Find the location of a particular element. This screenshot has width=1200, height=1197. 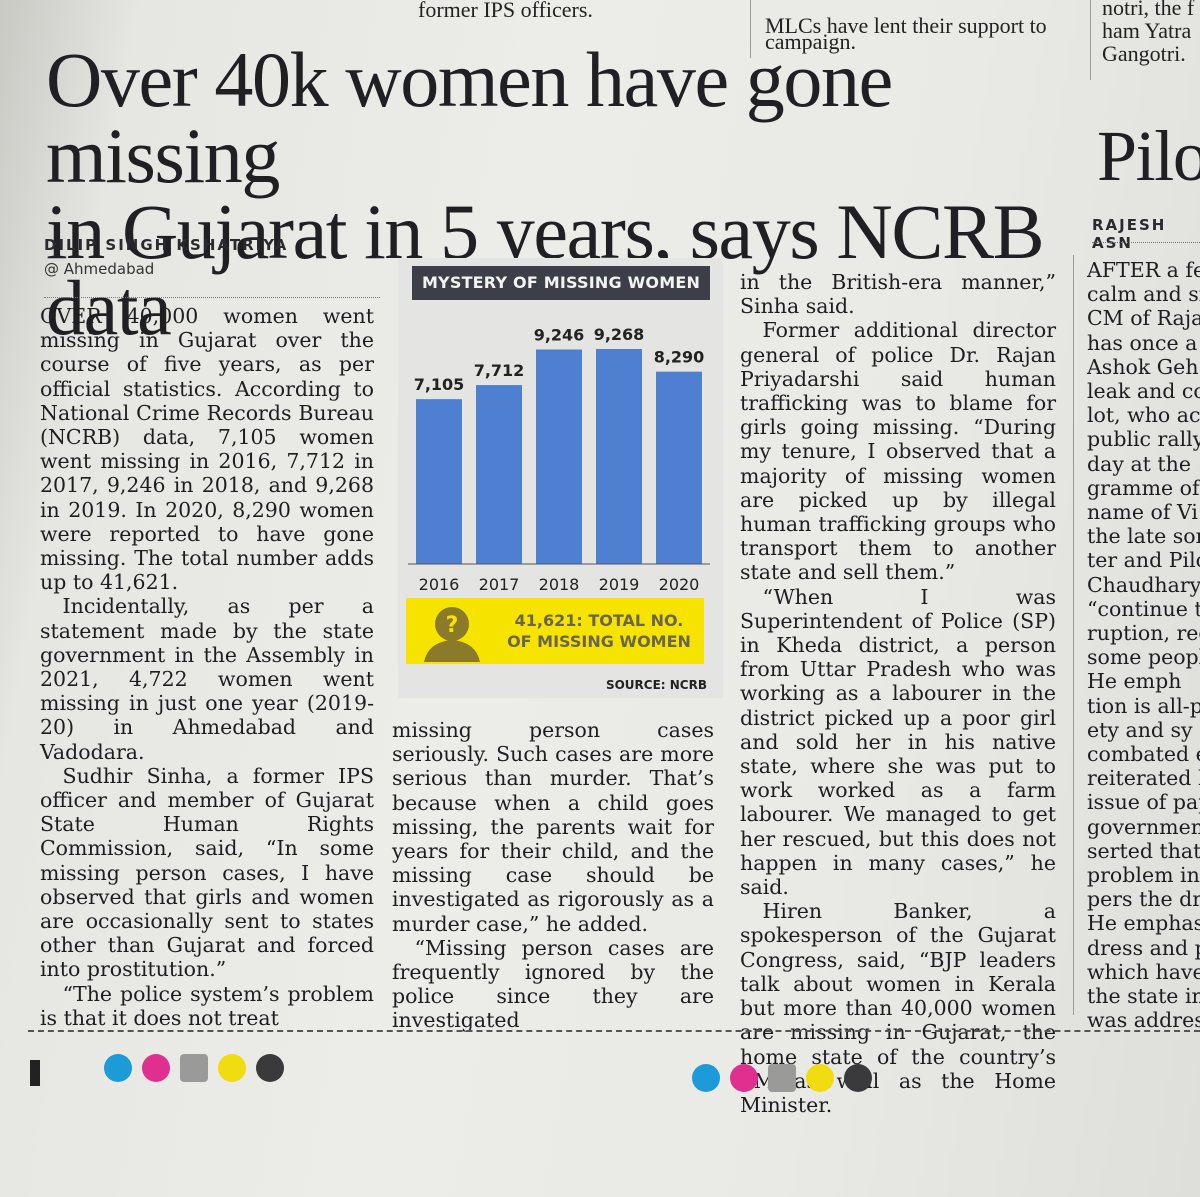

article-line: leak and co is located at coordinates (1143, 391).